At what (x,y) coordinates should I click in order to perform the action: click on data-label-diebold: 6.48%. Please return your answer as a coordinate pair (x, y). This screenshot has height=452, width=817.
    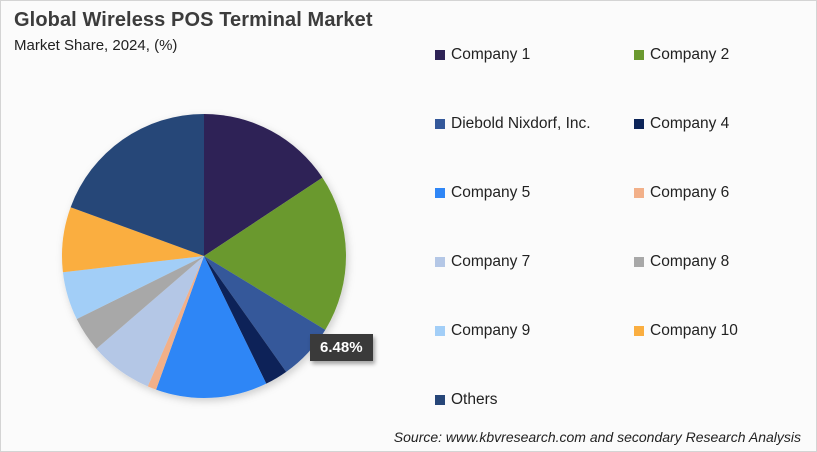
    Looking at the image, I should click on (341, 347).